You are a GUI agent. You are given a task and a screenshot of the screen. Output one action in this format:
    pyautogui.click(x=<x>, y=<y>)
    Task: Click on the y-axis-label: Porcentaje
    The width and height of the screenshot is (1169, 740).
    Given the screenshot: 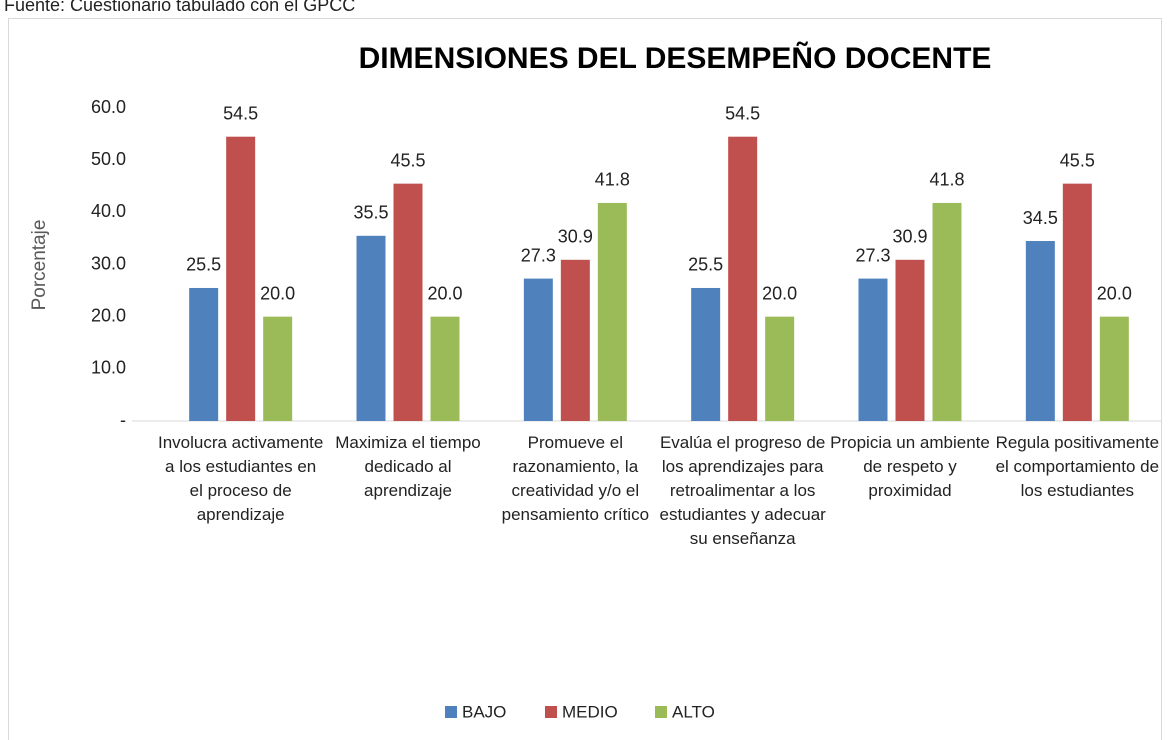 What is the action you would take?
    pyautogui.click(x=39, y=265)
    